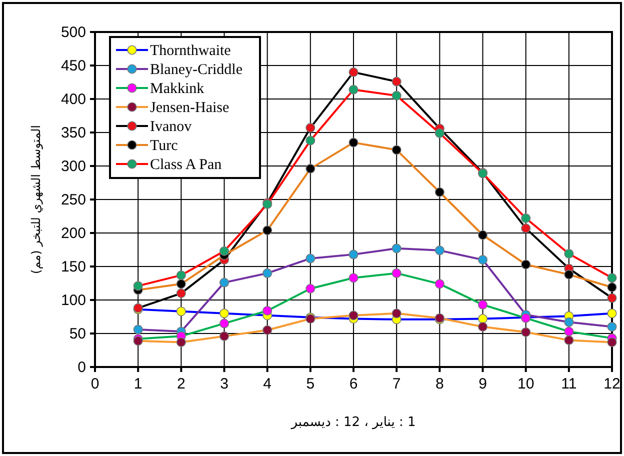 The width and height of the screenshot is (624, 456). I want to click on x-tick-label: 3, so click(224, 384).